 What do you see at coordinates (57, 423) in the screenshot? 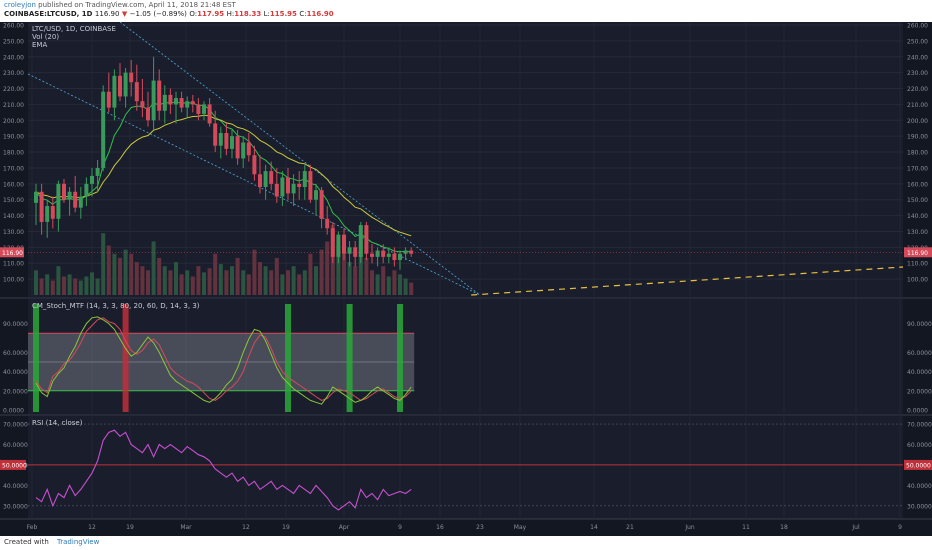
I see `rsi-legend: RSI (14, close)` at bounding box center [57, 423].